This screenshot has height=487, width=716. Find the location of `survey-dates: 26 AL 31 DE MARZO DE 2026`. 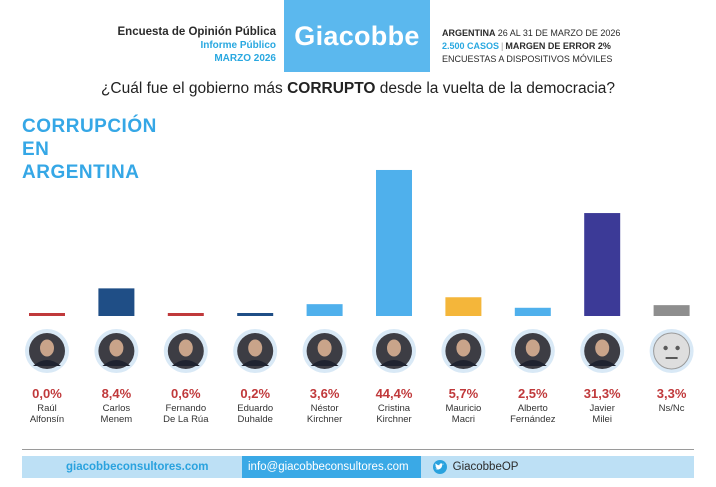

survey-dates: 26 AL 31 DE MARZO DE 2026 is located at coordinates (559, 33).